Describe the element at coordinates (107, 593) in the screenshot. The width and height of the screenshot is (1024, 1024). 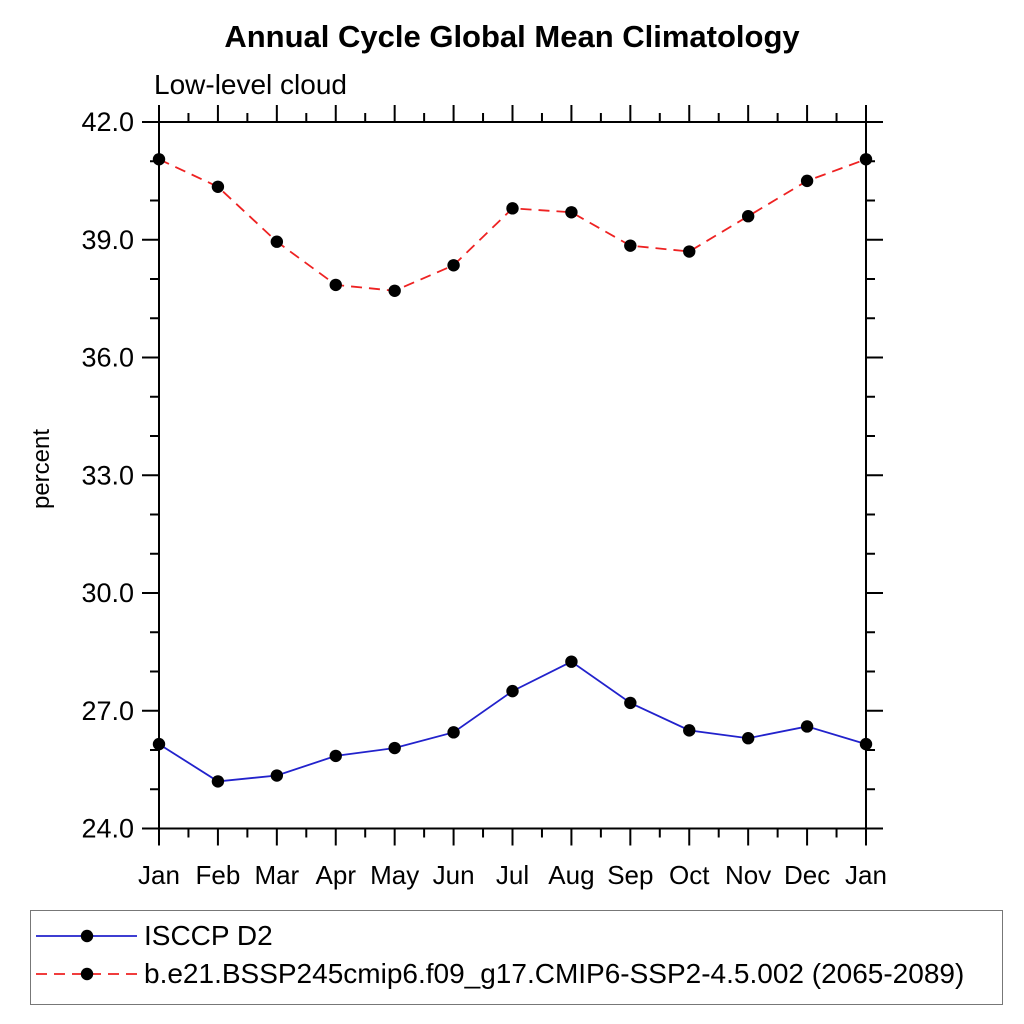
I see `y-tick-label: 30.0` at that location.